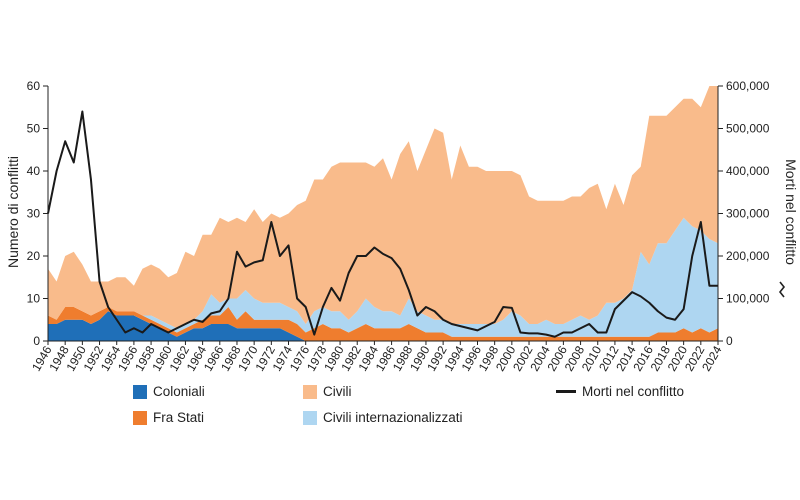 The height and width of the screenshot is (500, 800). I want to click on area-coloniali, so click(383, 326).